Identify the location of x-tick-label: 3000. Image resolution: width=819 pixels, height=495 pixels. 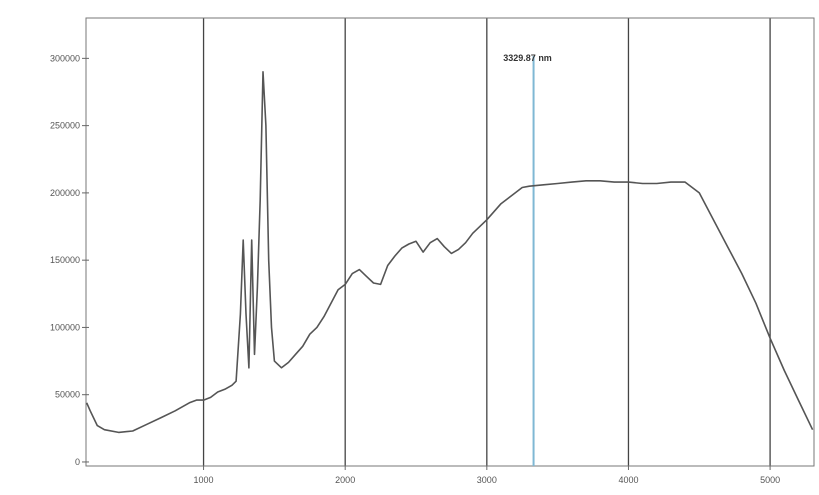
(487, 480).